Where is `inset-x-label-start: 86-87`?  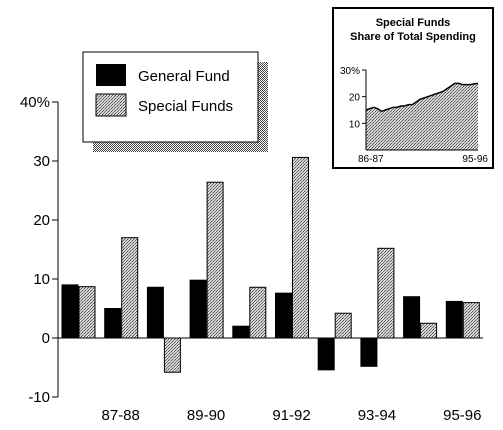 inset-x-label-start: 86-87 is located at coordinates (371, 159).